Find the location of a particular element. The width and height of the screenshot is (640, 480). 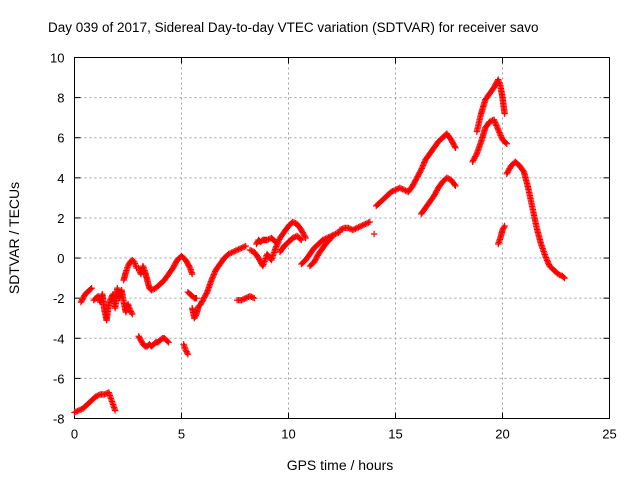

x-axis-label: GPS time / hours is located at coordinates (340, 465).